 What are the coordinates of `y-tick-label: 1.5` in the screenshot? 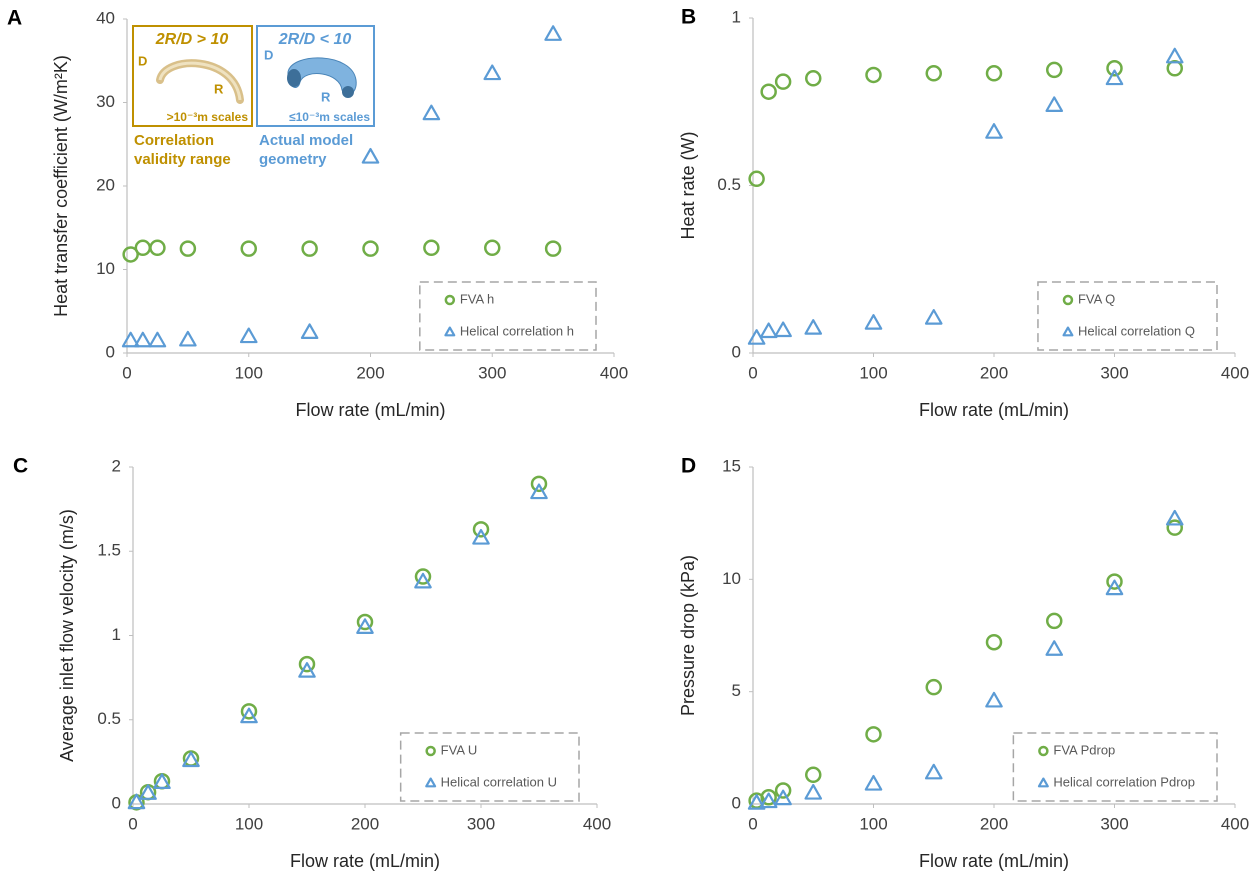 It's located at (109, 550).